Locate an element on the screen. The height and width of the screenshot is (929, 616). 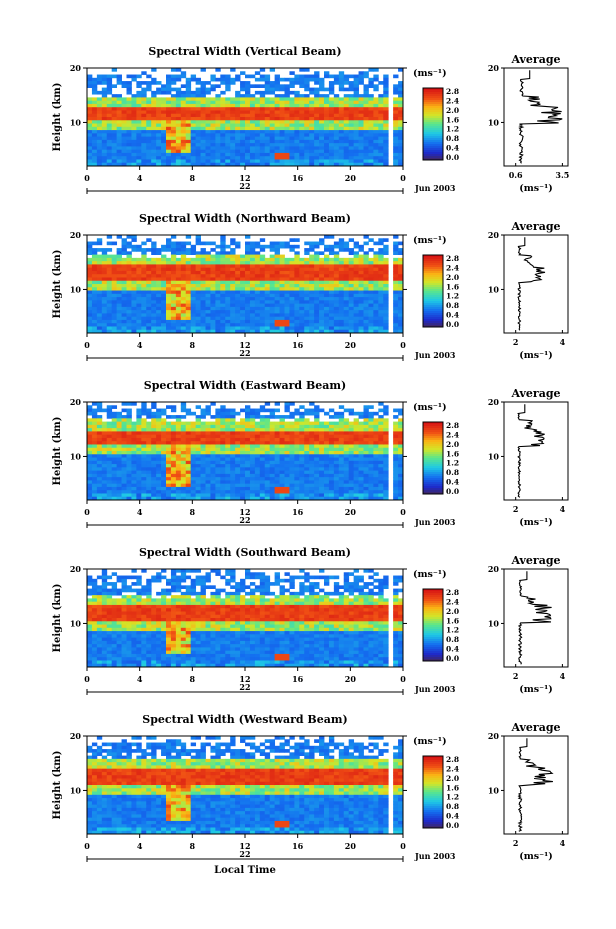
average-title: Average is located at coordinates (535, 59).